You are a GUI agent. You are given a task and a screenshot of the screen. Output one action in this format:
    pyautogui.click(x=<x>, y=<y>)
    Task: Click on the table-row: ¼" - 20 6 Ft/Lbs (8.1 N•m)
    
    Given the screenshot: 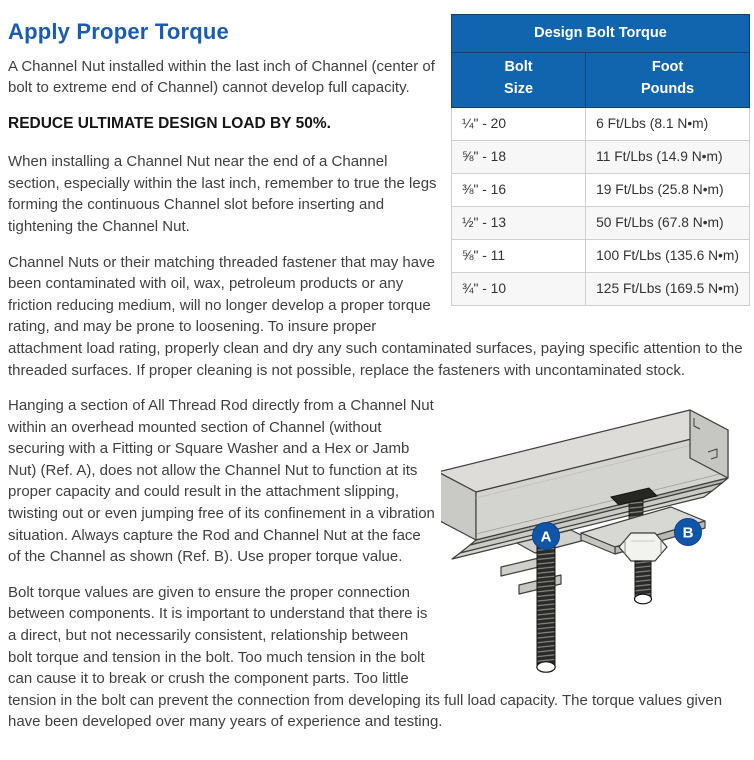 What is the action you would take?
    pyautogui.click(x=600, y=124)
    